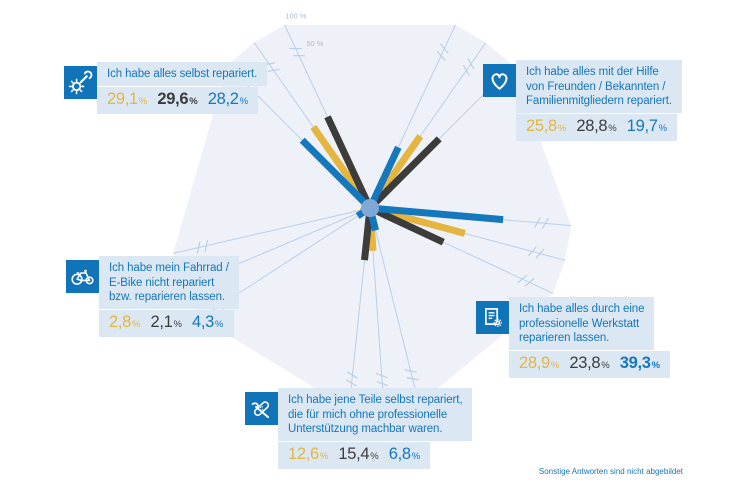 The image size is (750, 500). What do you see at coordinates (169, 268) in the screenshot?
I see `label-line: Ich habe mein Fahrrad /` at bounding box center [169, 268].